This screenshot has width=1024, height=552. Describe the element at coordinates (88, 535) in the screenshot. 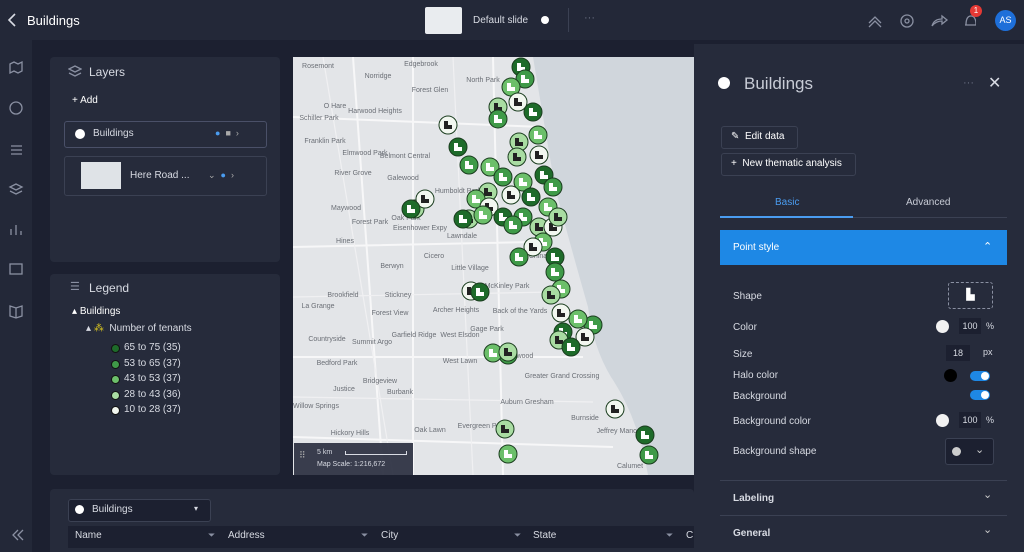

I see `column-header: Name` at that location.